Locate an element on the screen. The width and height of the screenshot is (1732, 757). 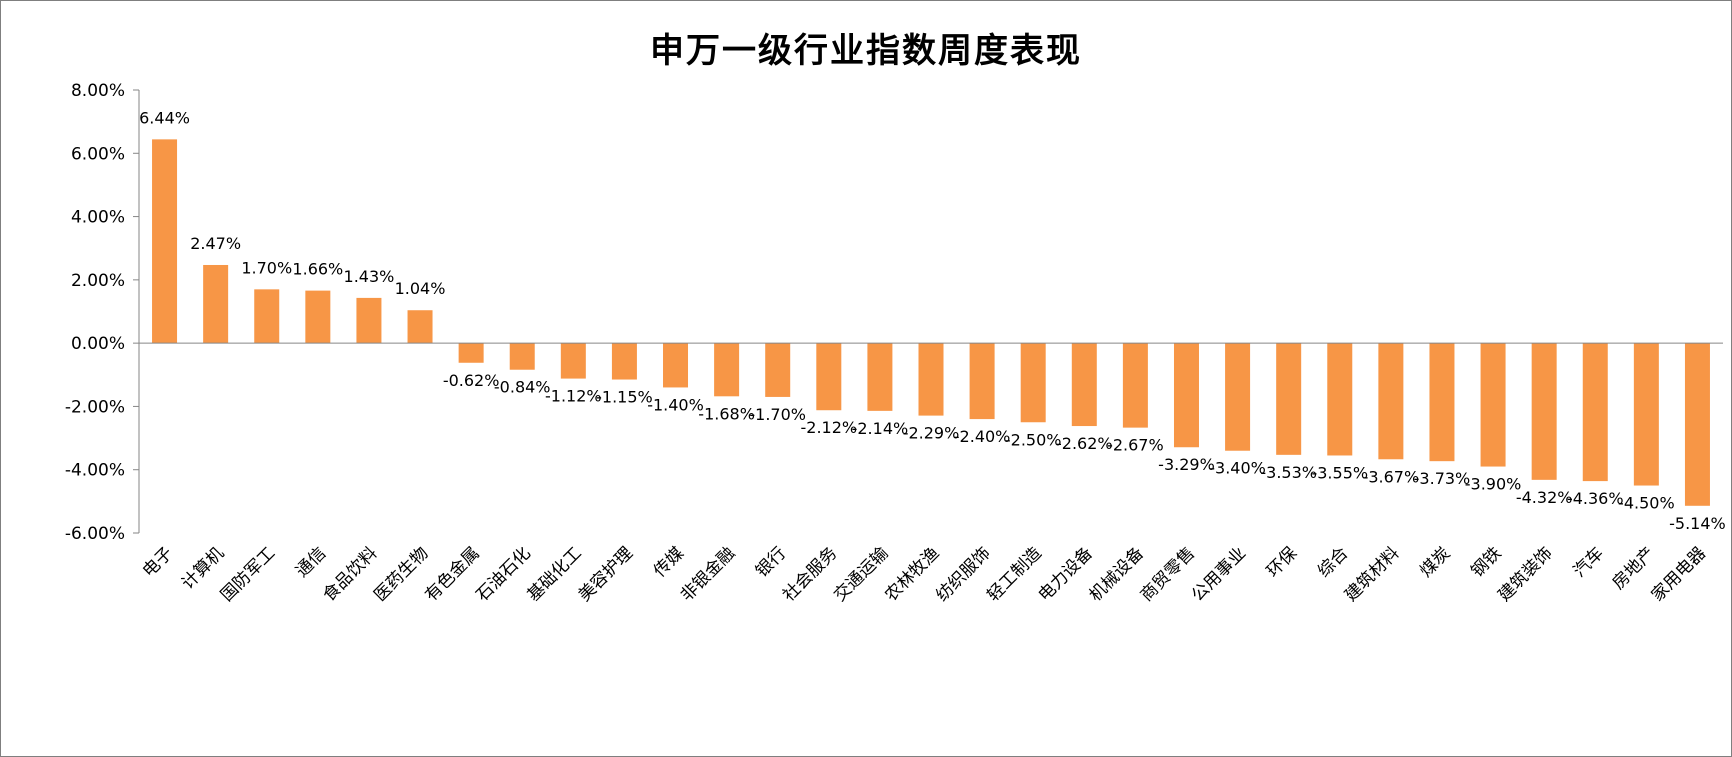
category-label-2: 计算机 is located at coordinates (203, 568).